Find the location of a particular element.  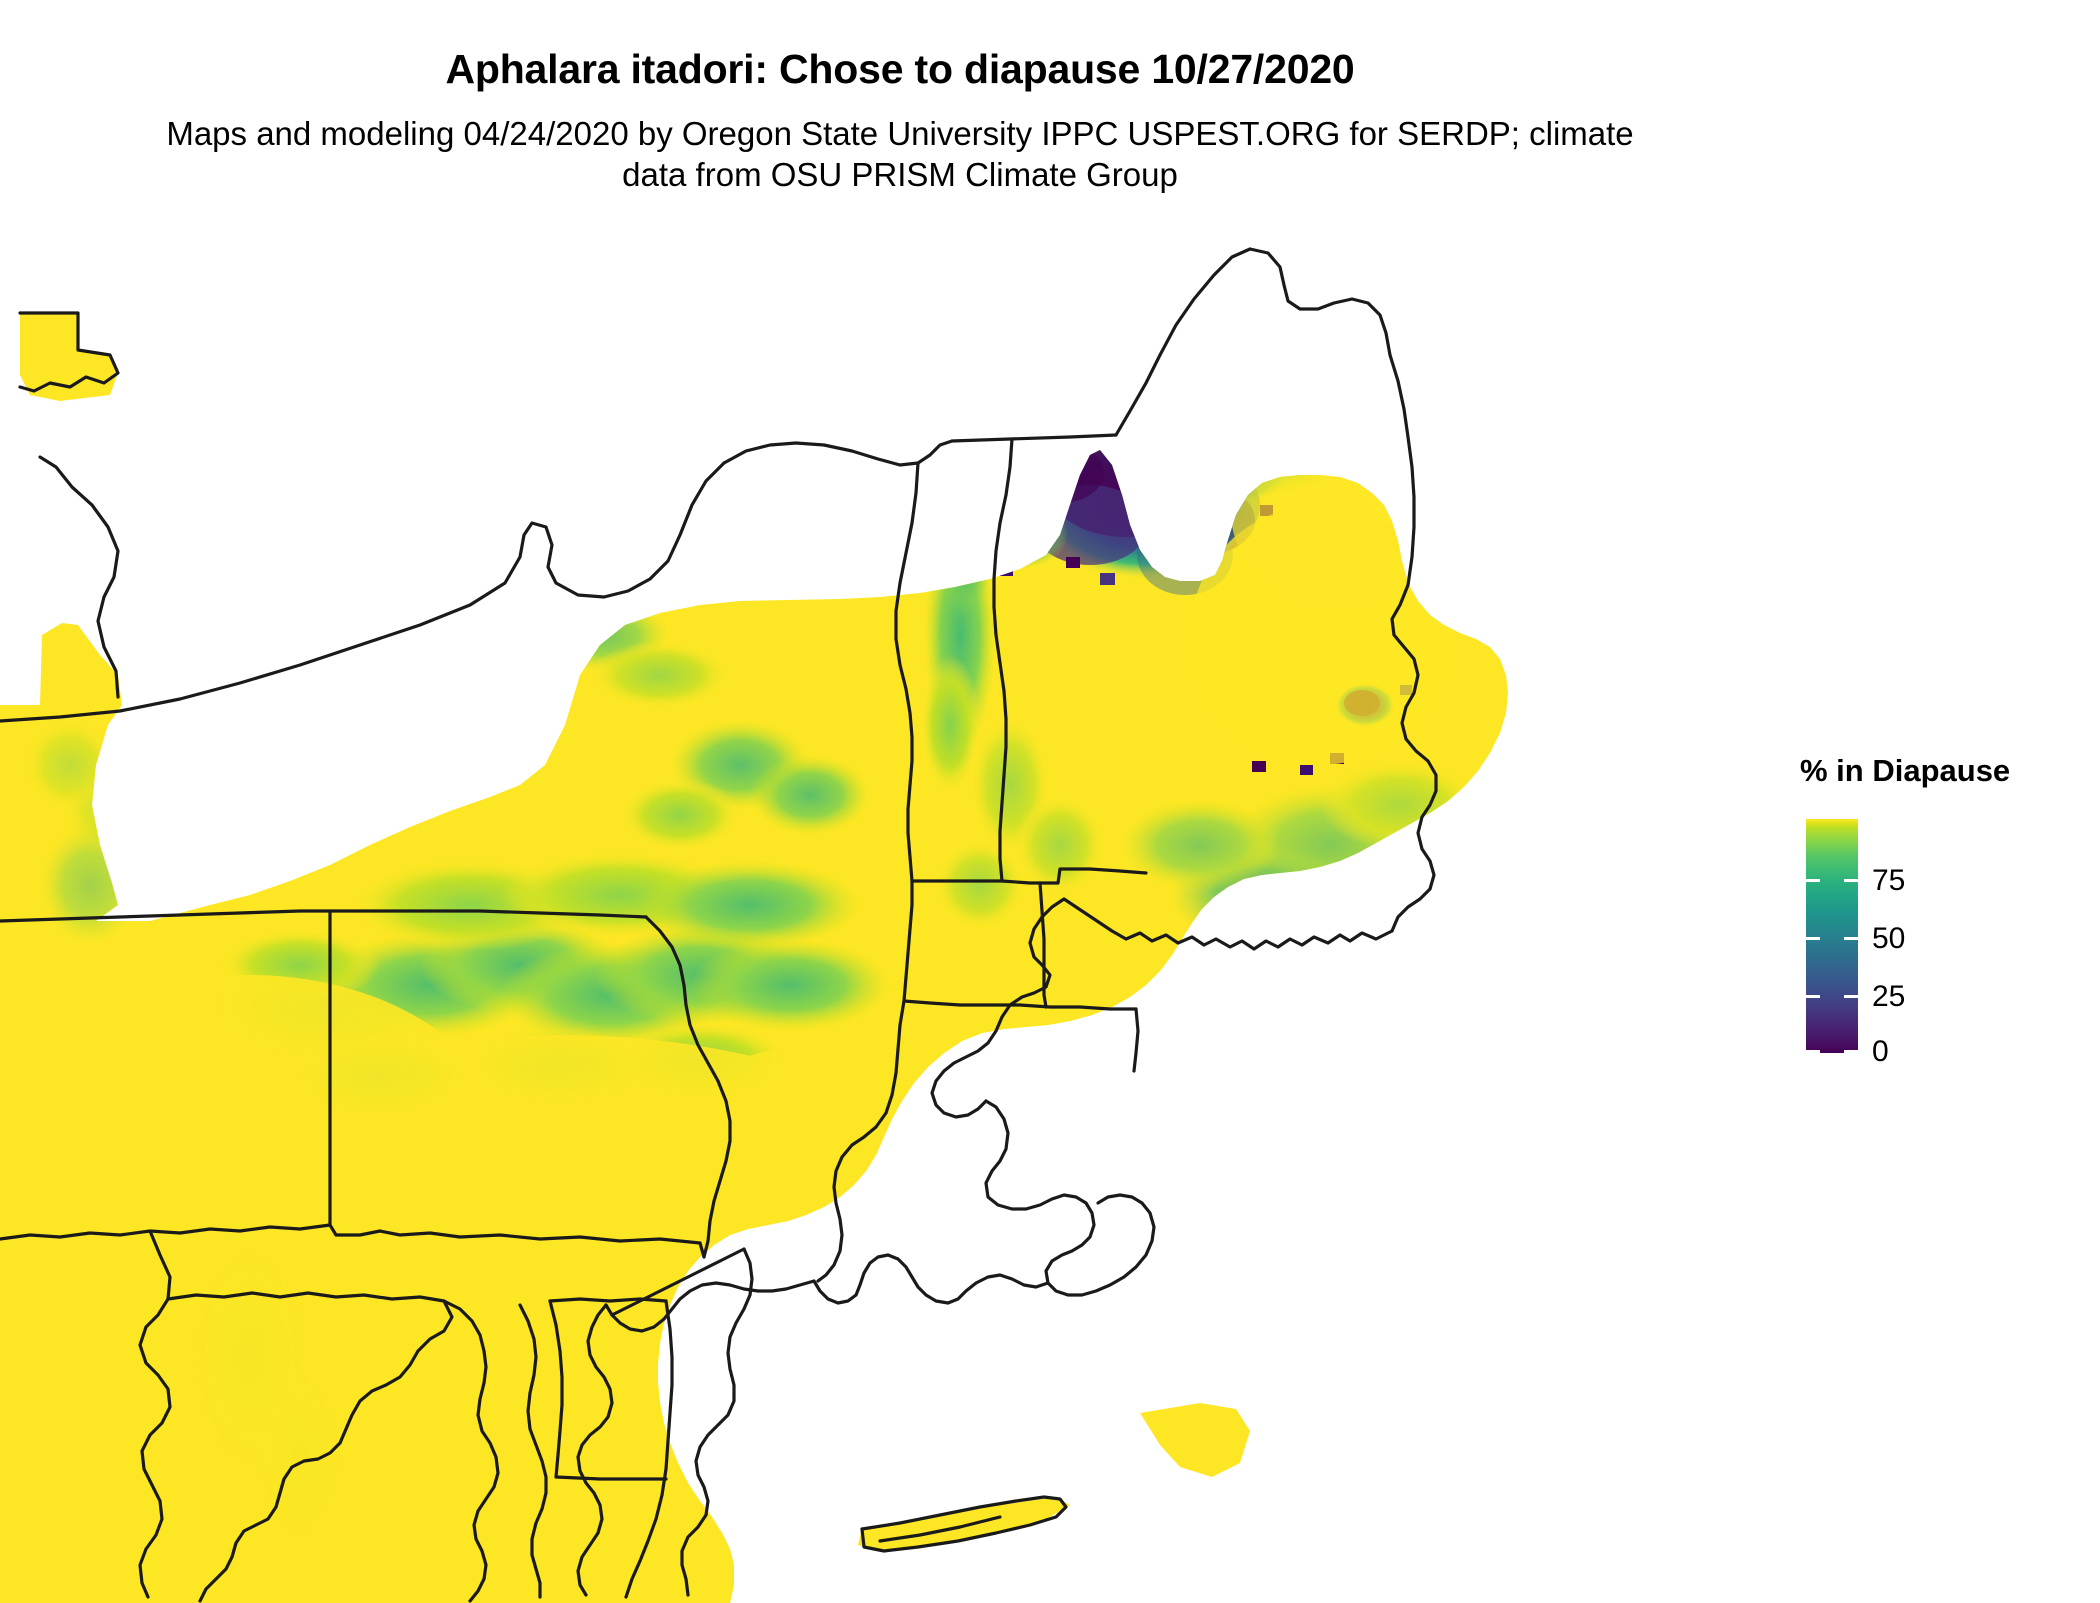

legend-label-25: 25 is located at coordinates (1889, 996).